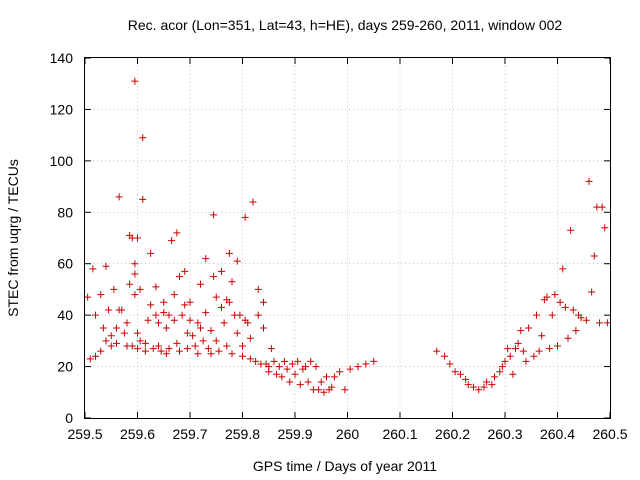  Describe the element at coordinates (345, 466) in the screenshot. I see `x-axis-label: GPS time / Days of year 2011` at that location.